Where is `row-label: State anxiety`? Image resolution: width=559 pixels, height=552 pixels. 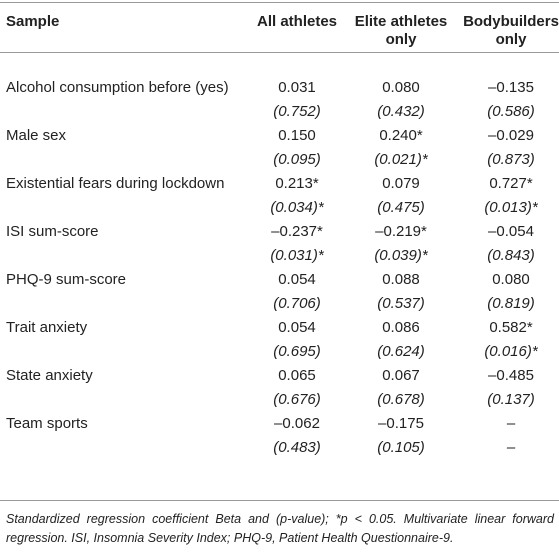 row-label: State anxiety is located at coordinates (49, 375).